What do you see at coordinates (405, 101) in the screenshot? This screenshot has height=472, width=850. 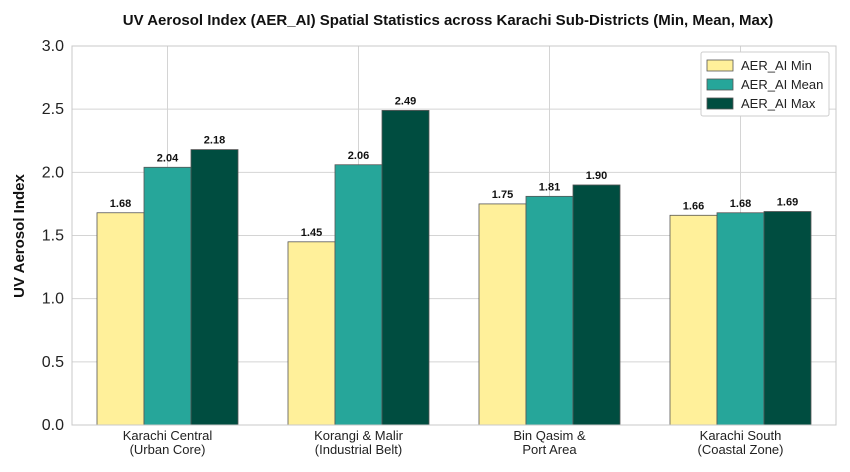 I see `data-label: 2.49` at bounding box center [405, 101].